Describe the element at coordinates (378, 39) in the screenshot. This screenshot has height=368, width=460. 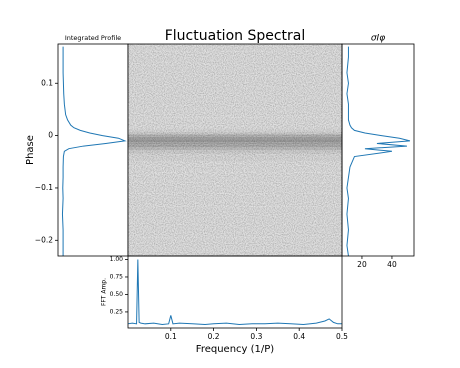
I see `panel-title: σIφ` at that location.